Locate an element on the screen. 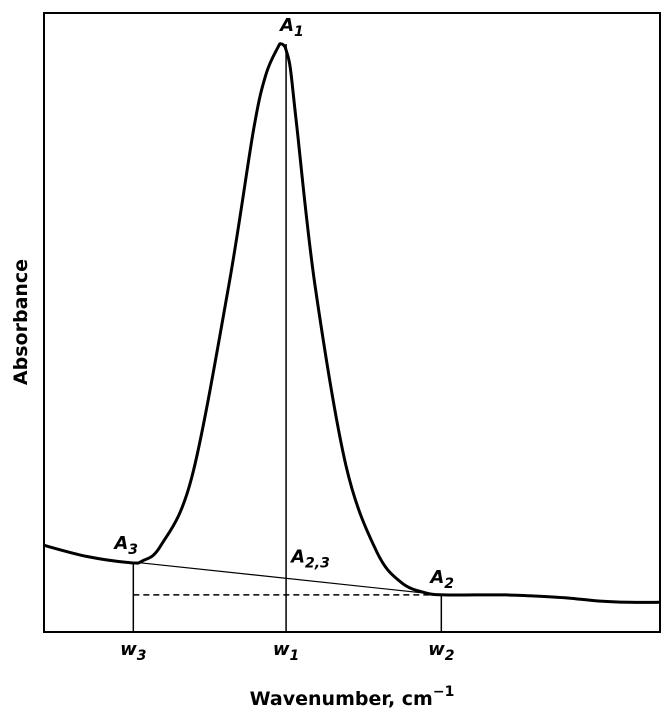 This screenshot has height=717, width=661. annotation-A1-main: A is located at coordinates (286, 25).